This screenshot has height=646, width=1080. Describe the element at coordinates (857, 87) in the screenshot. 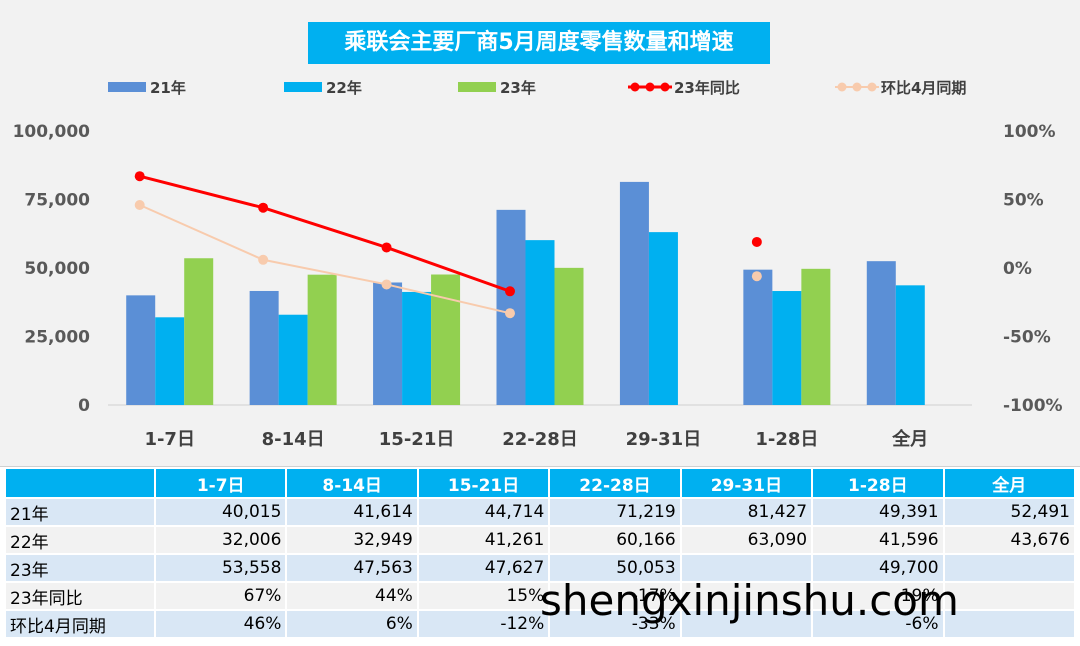

I see `legend-line-marker-mom` at that location.